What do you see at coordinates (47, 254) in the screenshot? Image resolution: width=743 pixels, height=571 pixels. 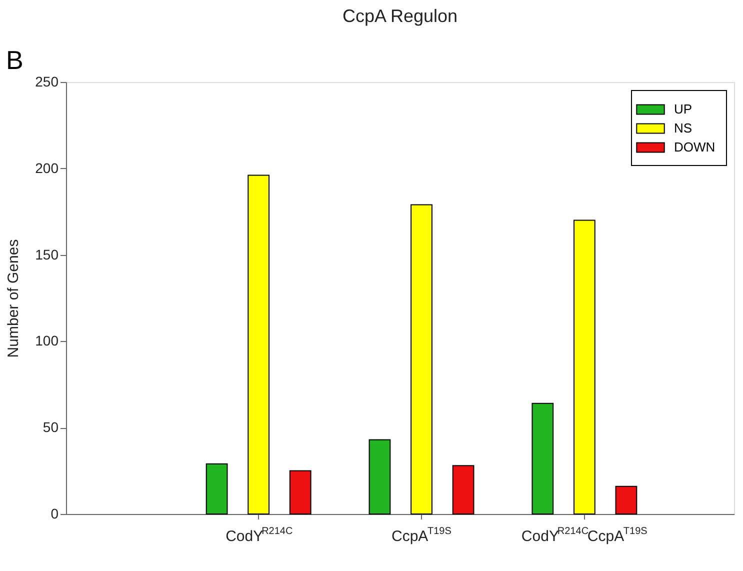 I see `y-tick-label: 150` at bounding box center [47, 254].